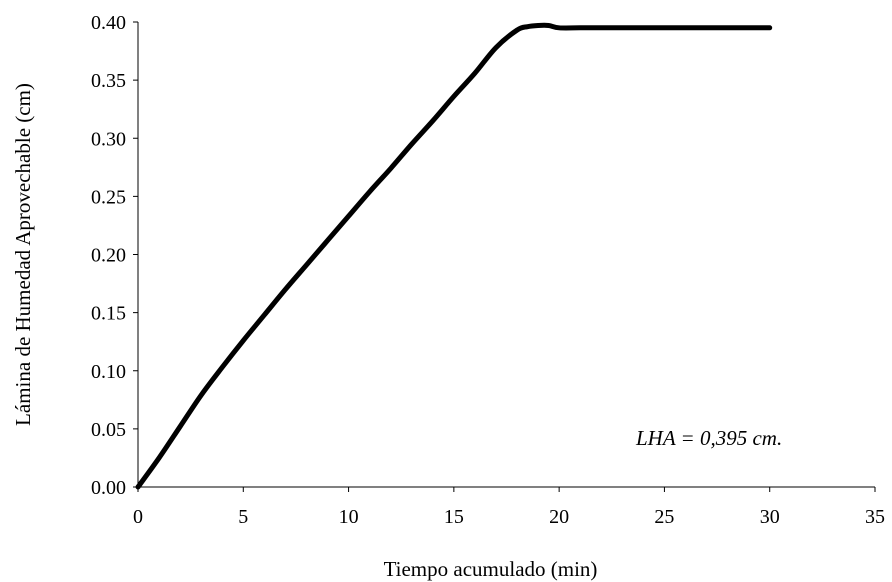 Image resolution: width=892 pixels, height=582 pixels. Describe the element at coordinates (108, 139) in the screenshot. I see `y-tick-label: 0.30` at that location.